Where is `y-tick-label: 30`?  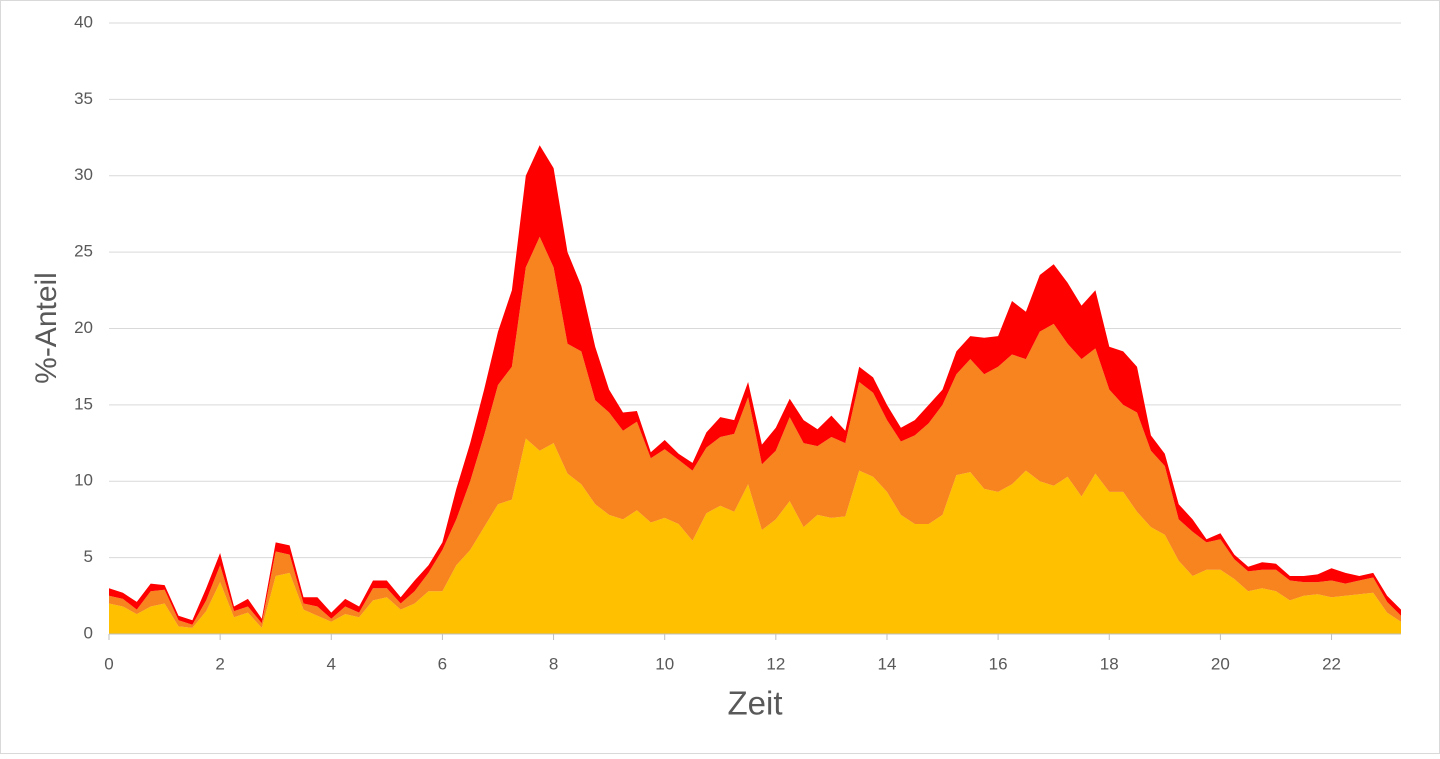
y-tick-label: 30 is located at coordinates (83, 174).